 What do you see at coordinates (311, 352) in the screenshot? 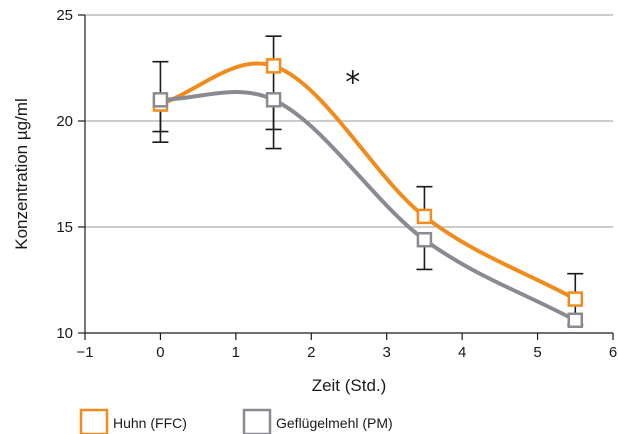
I see `x-tick-label-3: 2` at bounding box center [311, 352].